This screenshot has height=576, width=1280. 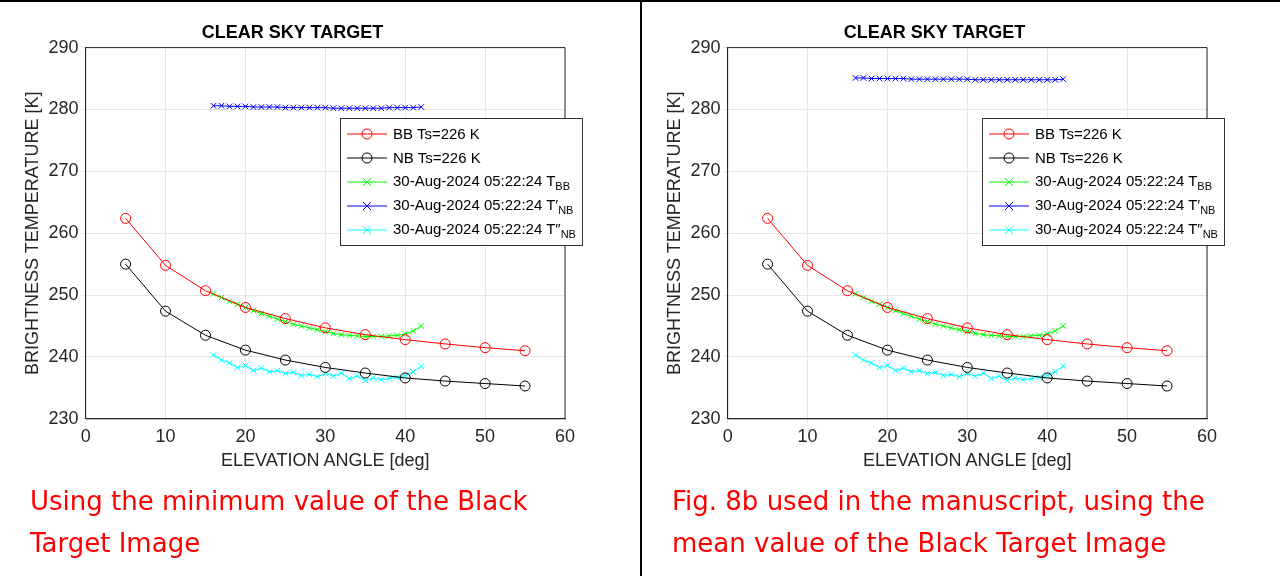 What do you see at coordinates (1127, 435) in the screenshot?
I see `x-tick-label: 50` at bounding box center [1127, 435].